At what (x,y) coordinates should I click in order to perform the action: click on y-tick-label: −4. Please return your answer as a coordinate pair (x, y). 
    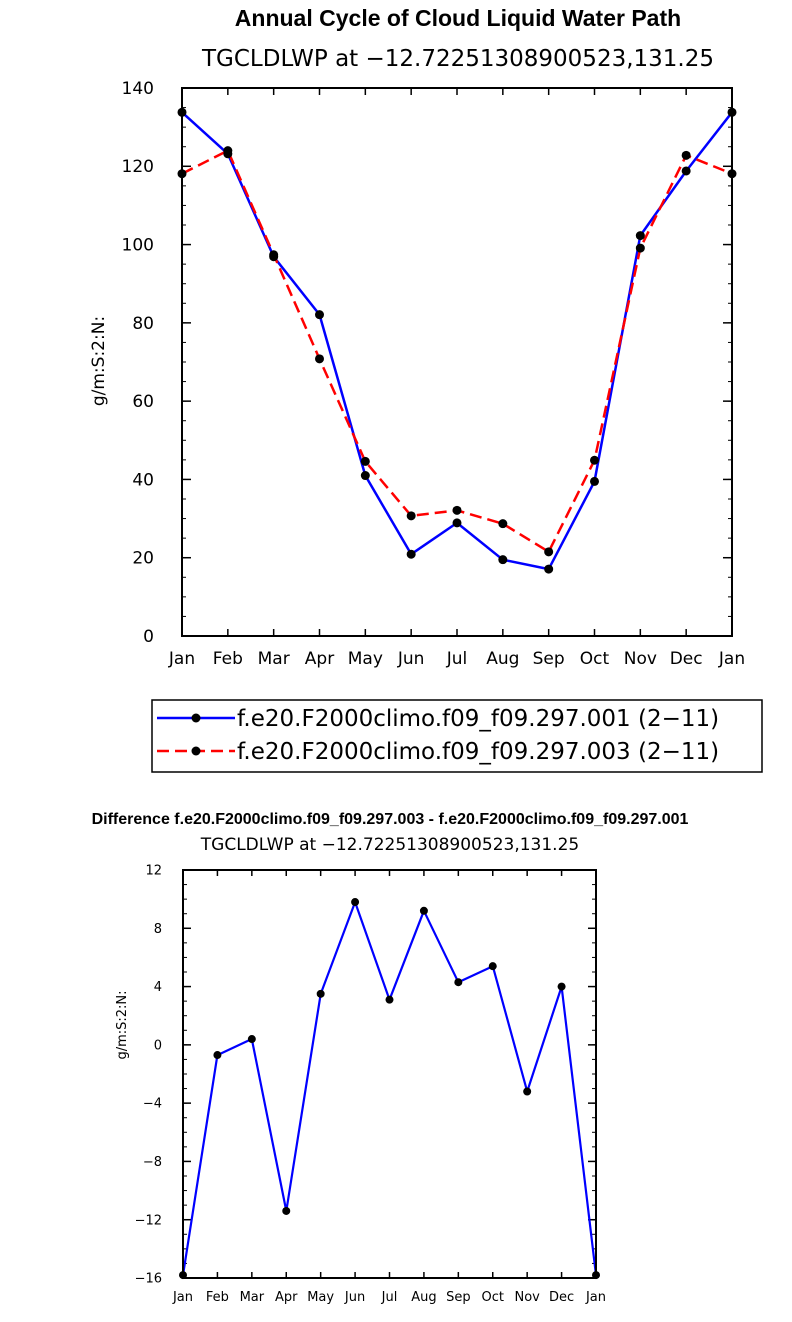
    Looking at the image, I should click on (152, 1104).